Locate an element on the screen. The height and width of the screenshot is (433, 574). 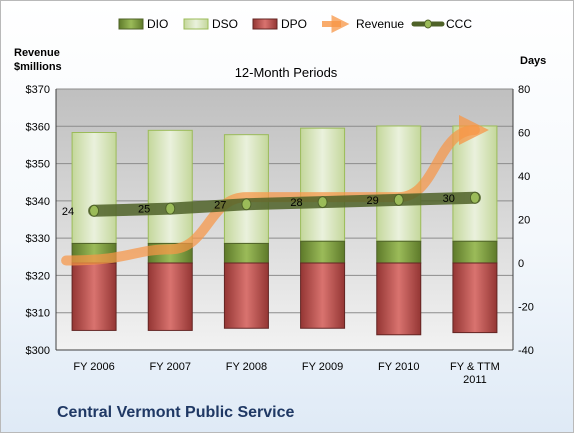
category-label: FY 2008 is located at coordinates (246, 367).